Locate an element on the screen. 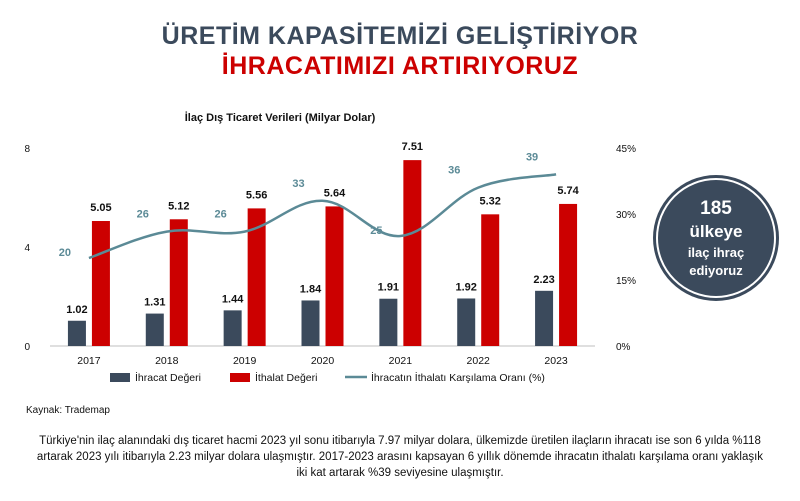 The height and width of the screenshot is (501, 800). import-data-label: 5.64 is located at coordinates (335, 193).